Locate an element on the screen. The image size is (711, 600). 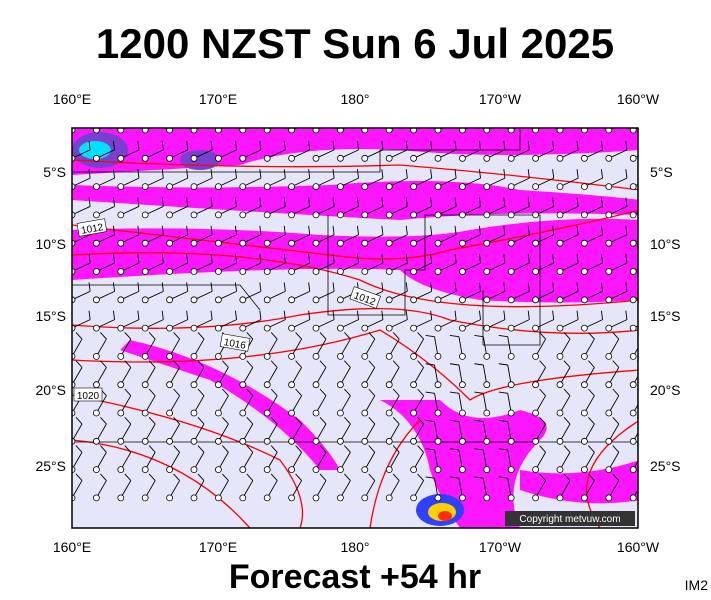
isobar-label-text: 1016 is located at coordinates (235, 344).